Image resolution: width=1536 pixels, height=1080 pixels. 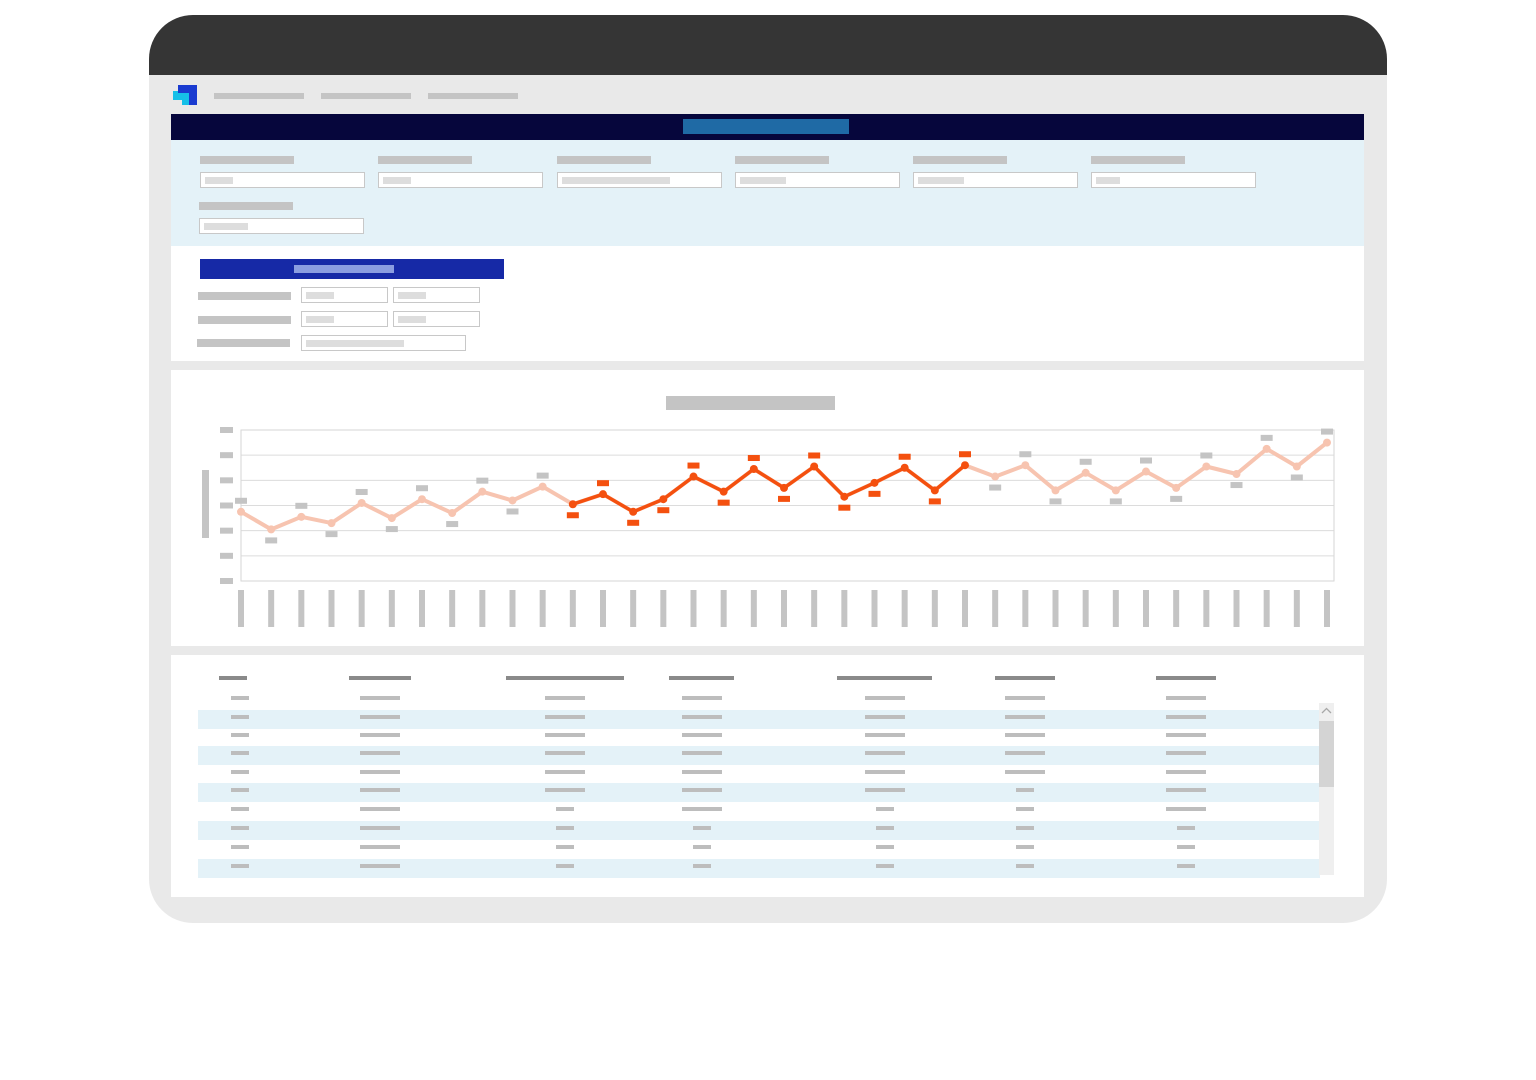 I want to click on y-axis-label, so click(x=205, y=504).